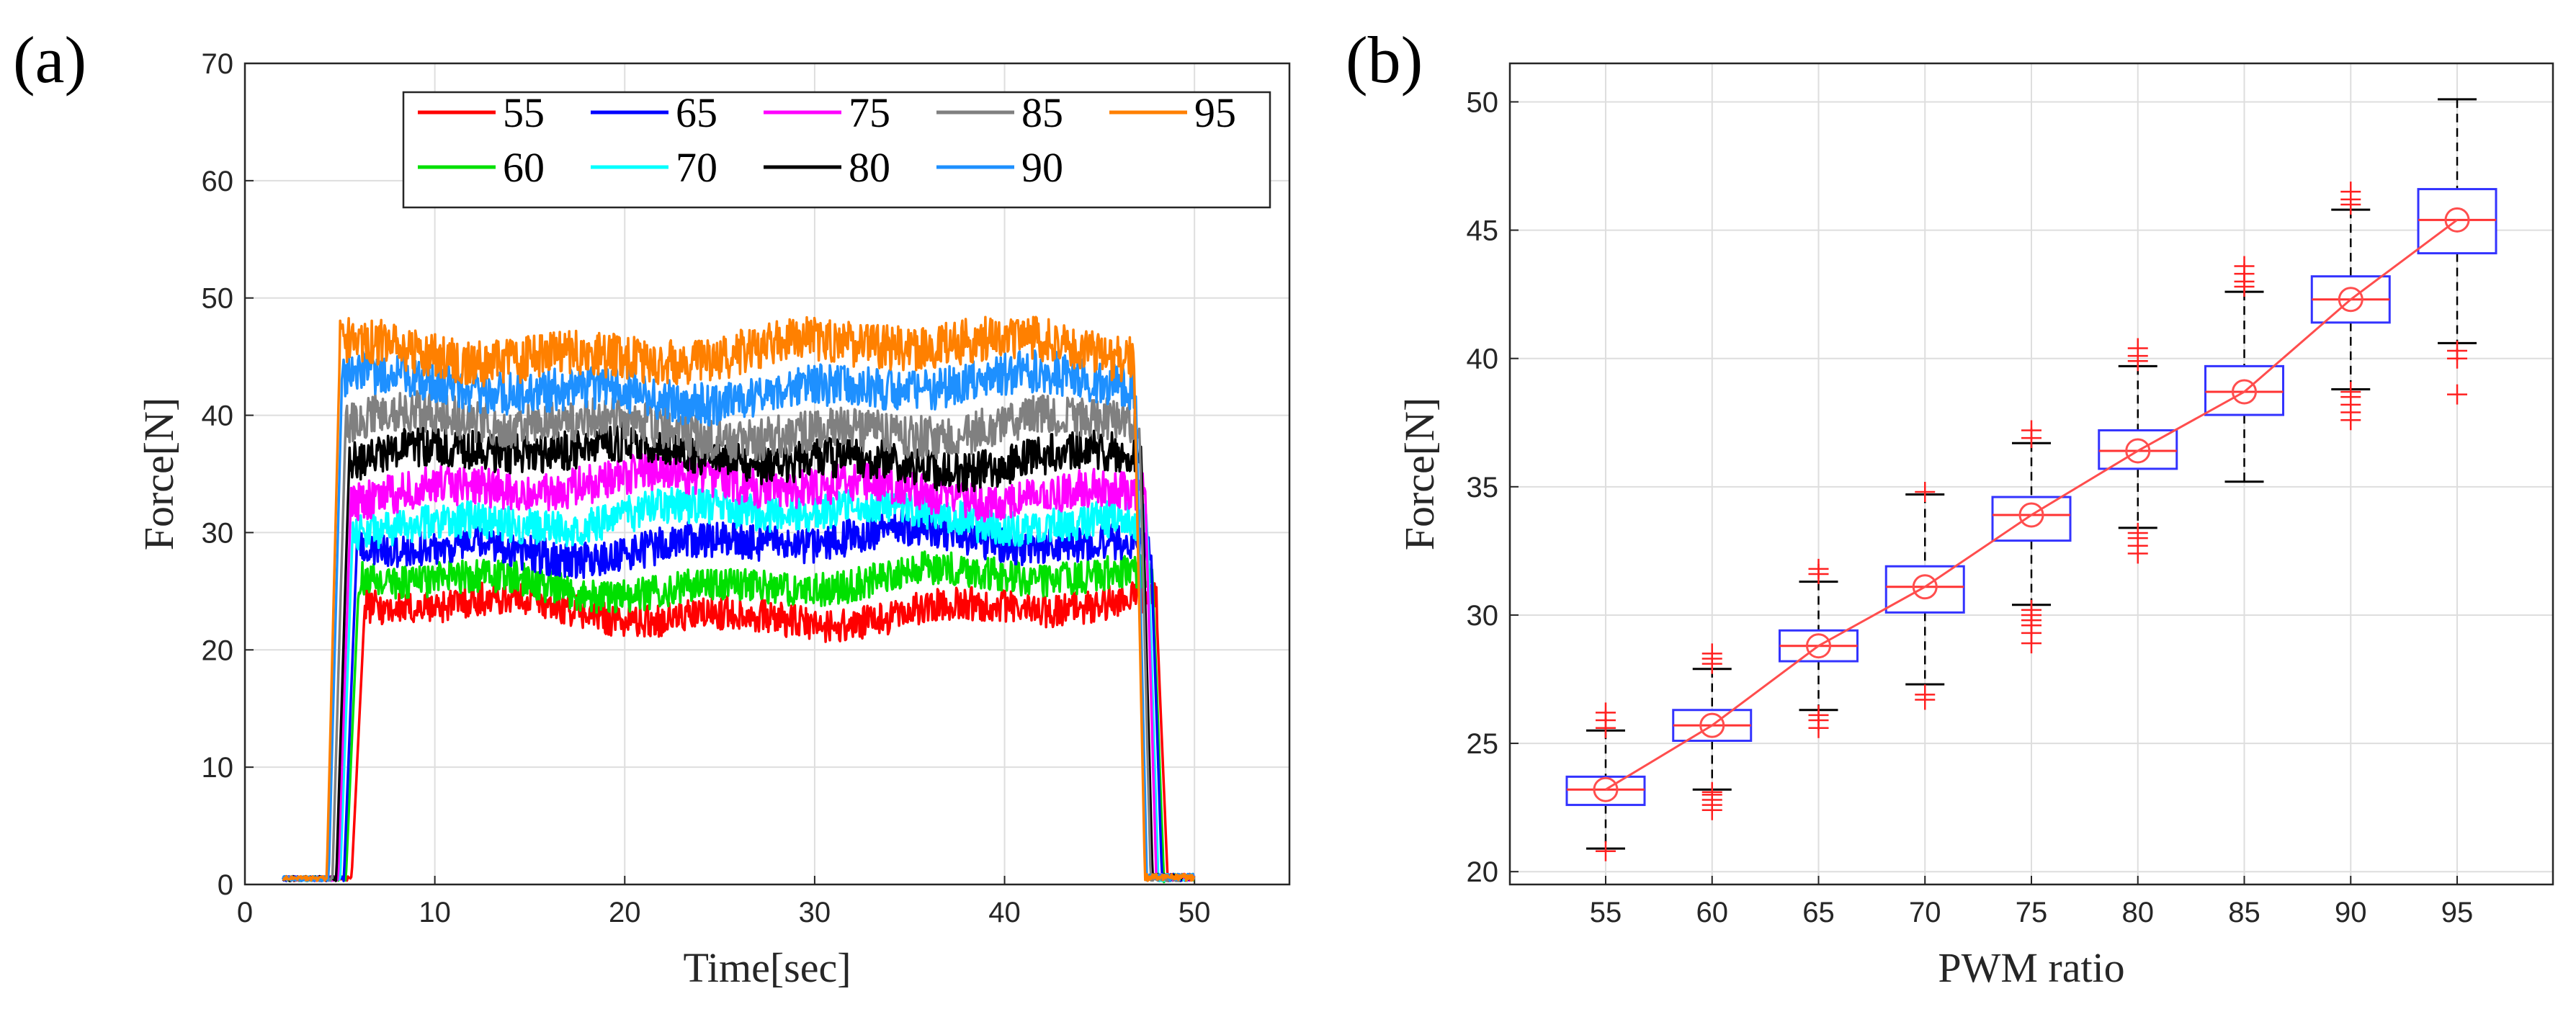 The width and height of the screenshot is (2576, 1017). I want to click on y-tick-label-a: 20, so click(218, 650).